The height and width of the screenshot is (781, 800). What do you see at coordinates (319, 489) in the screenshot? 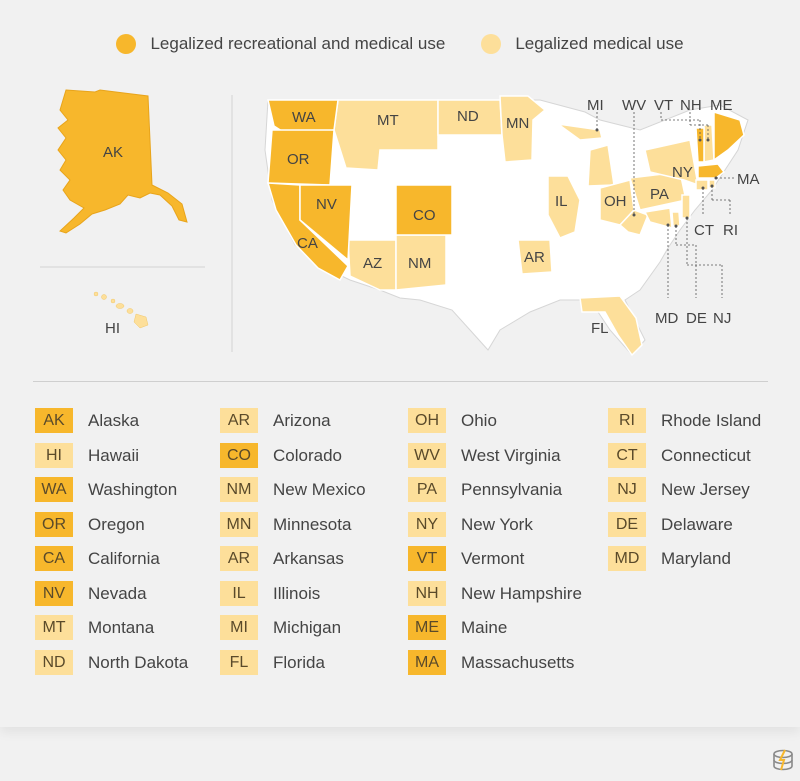
I see `state-name: New Mexico` at bounding box center [319, 489].